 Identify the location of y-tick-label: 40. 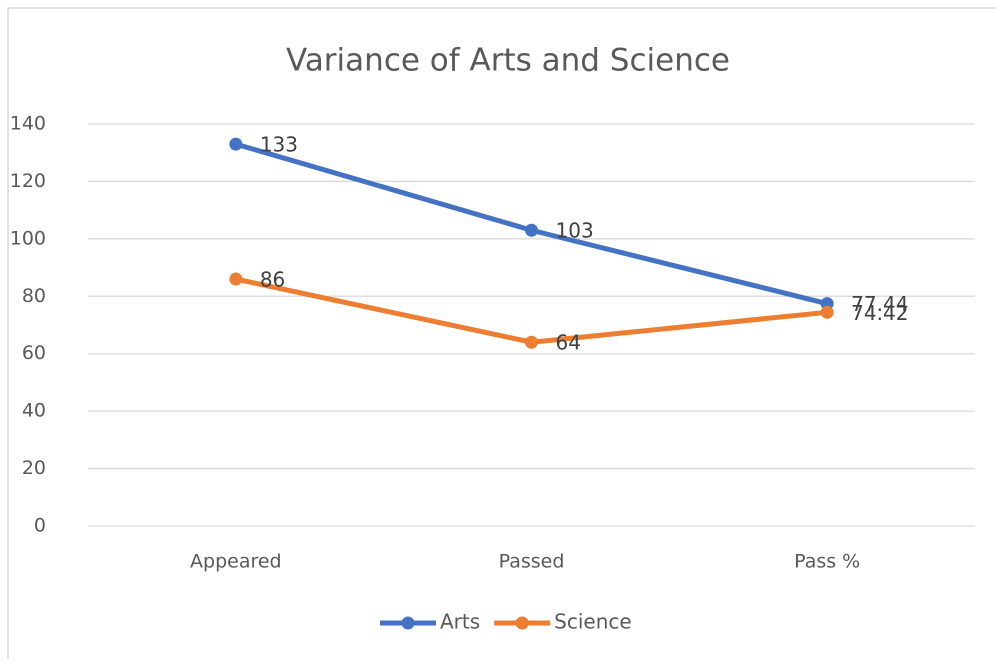
(34, 411).